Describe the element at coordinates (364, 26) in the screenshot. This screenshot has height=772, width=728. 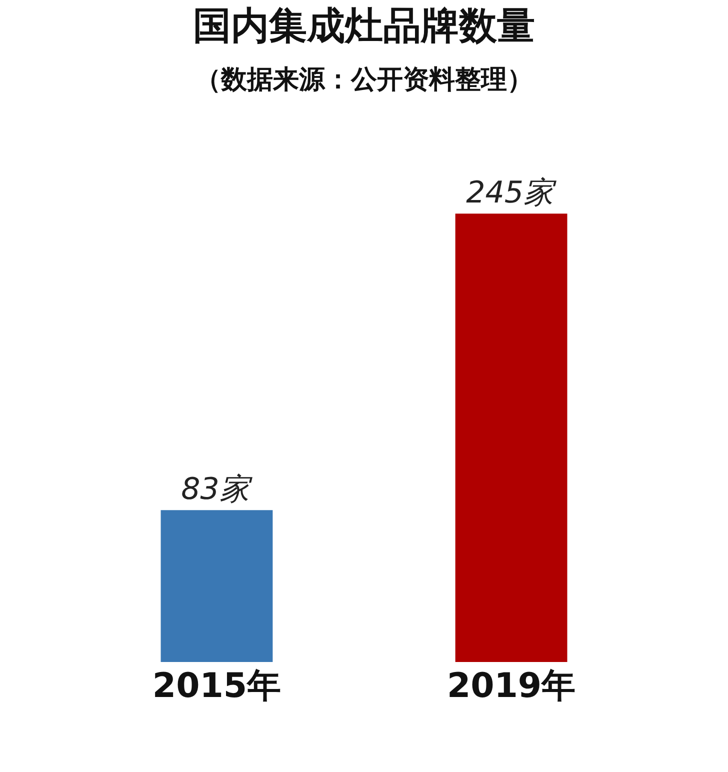
I see `chart-title: 国内集成灶品牌数量` at that location.